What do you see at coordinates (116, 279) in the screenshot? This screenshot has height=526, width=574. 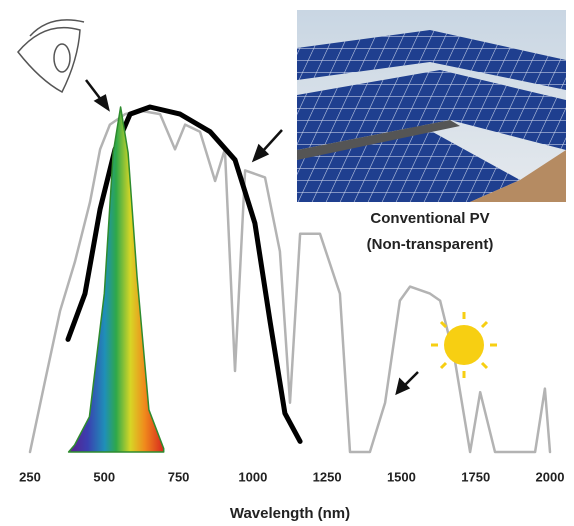 I see `area` at bounding box center [116, 279].